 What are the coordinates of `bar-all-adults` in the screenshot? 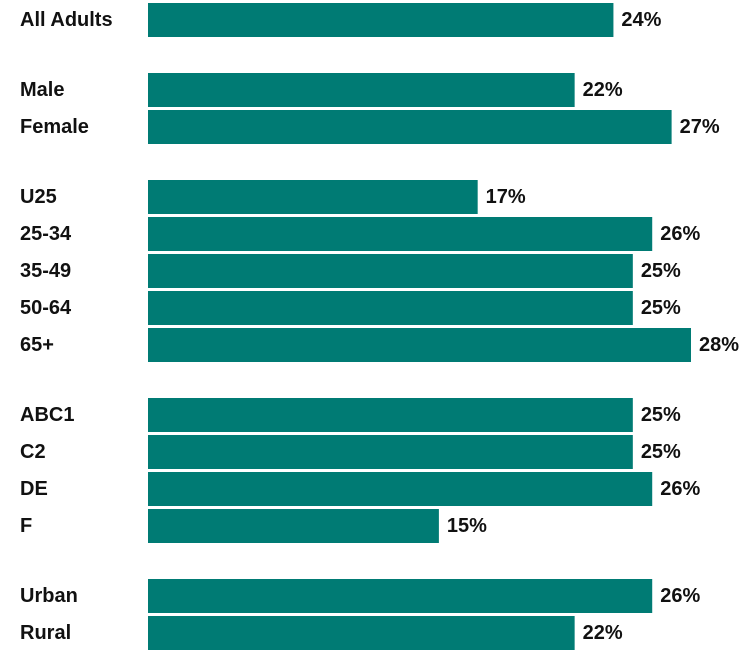 It's located at (381, 20).